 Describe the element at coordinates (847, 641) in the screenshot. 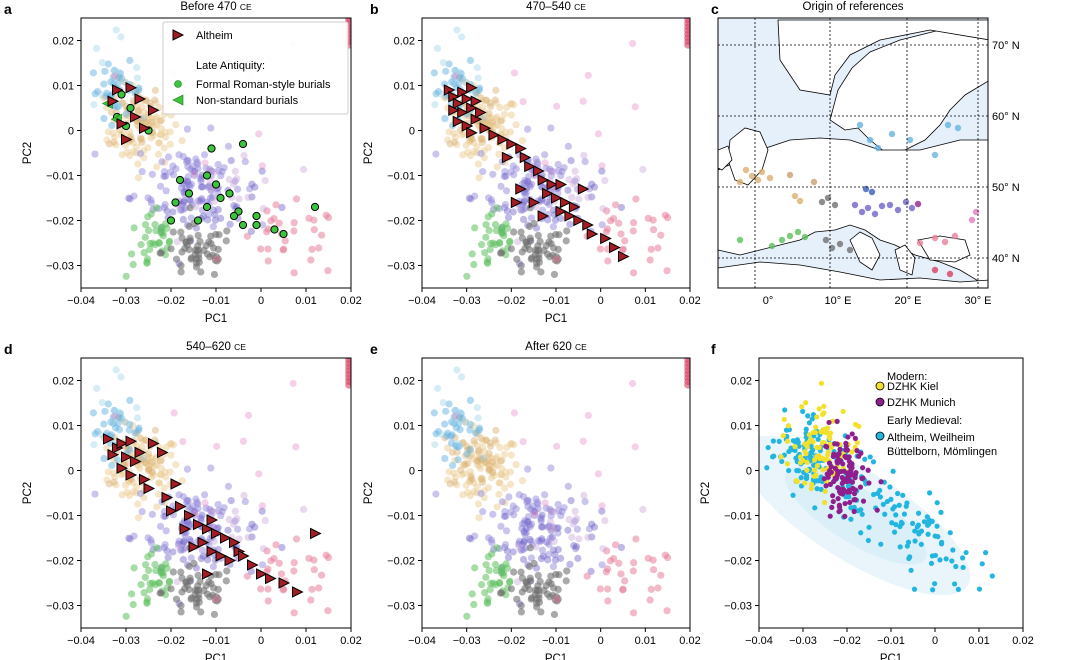

I see `x-tick-label: −0.02` at that location.